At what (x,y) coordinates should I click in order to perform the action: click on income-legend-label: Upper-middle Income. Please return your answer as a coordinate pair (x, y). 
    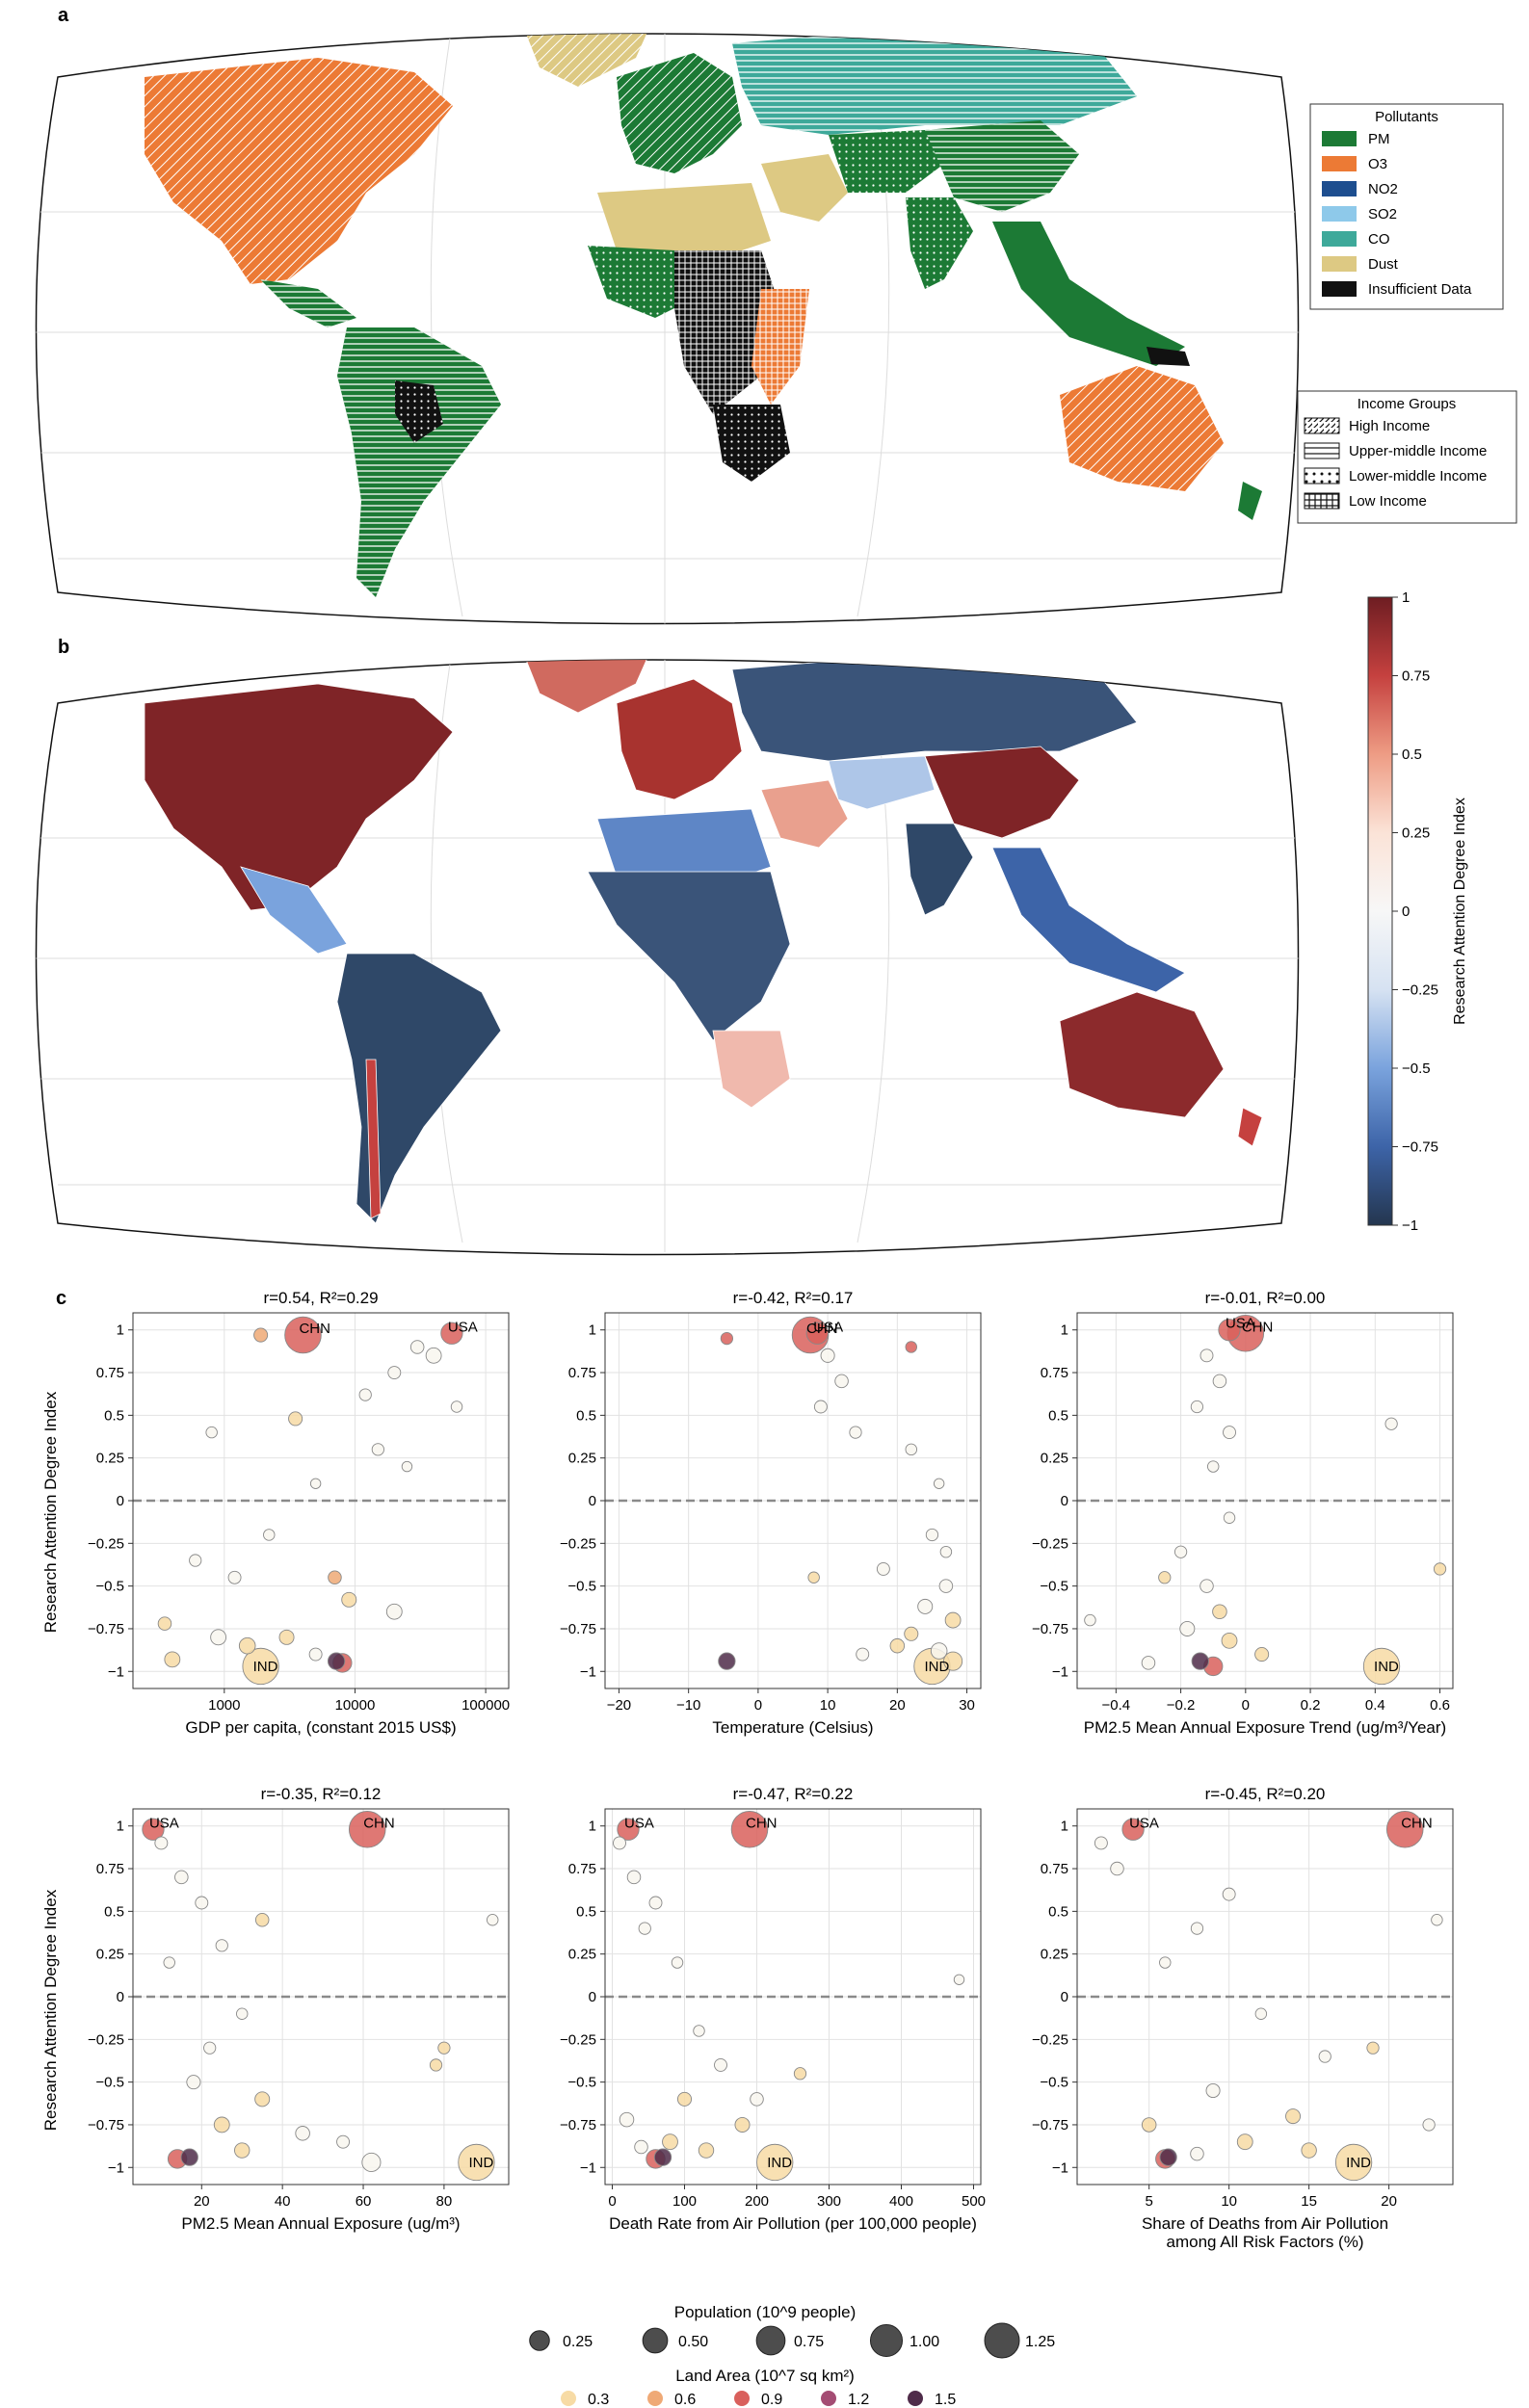
    Looking at the image, I should click on (1418, 451).